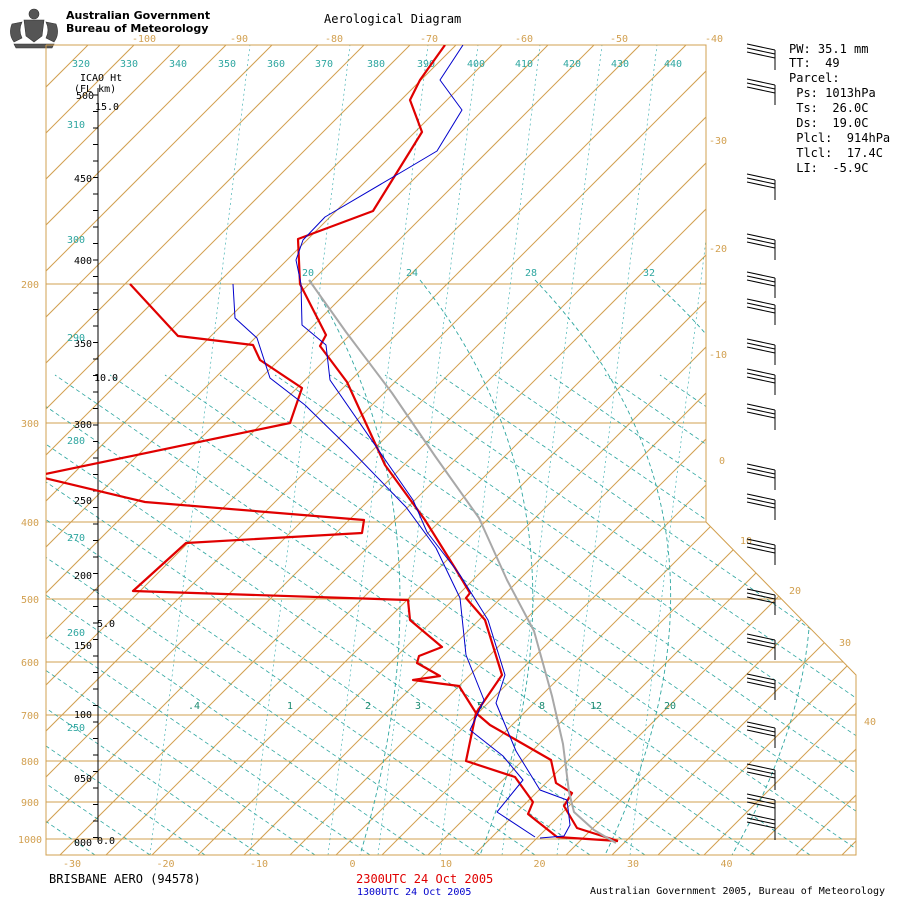  Describe the element at coordinates (746, 541) in the screenshot. I see `temp-label-right: 10` at that location.